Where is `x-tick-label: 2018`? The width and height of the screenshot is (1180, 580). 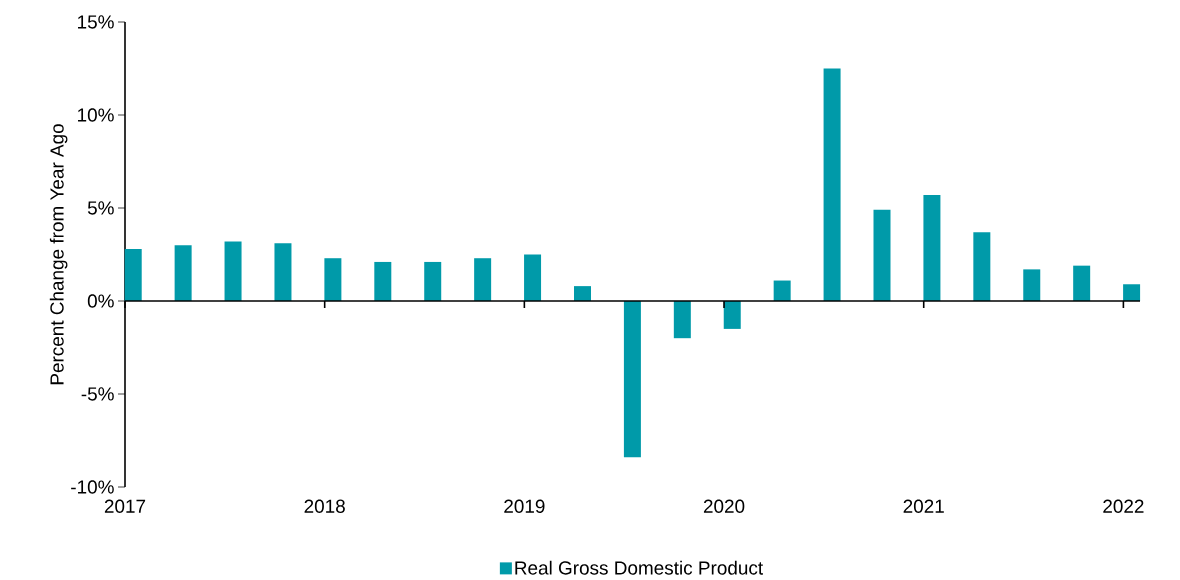 x-tick-label: 2018 is located at coordinates (324, 506).